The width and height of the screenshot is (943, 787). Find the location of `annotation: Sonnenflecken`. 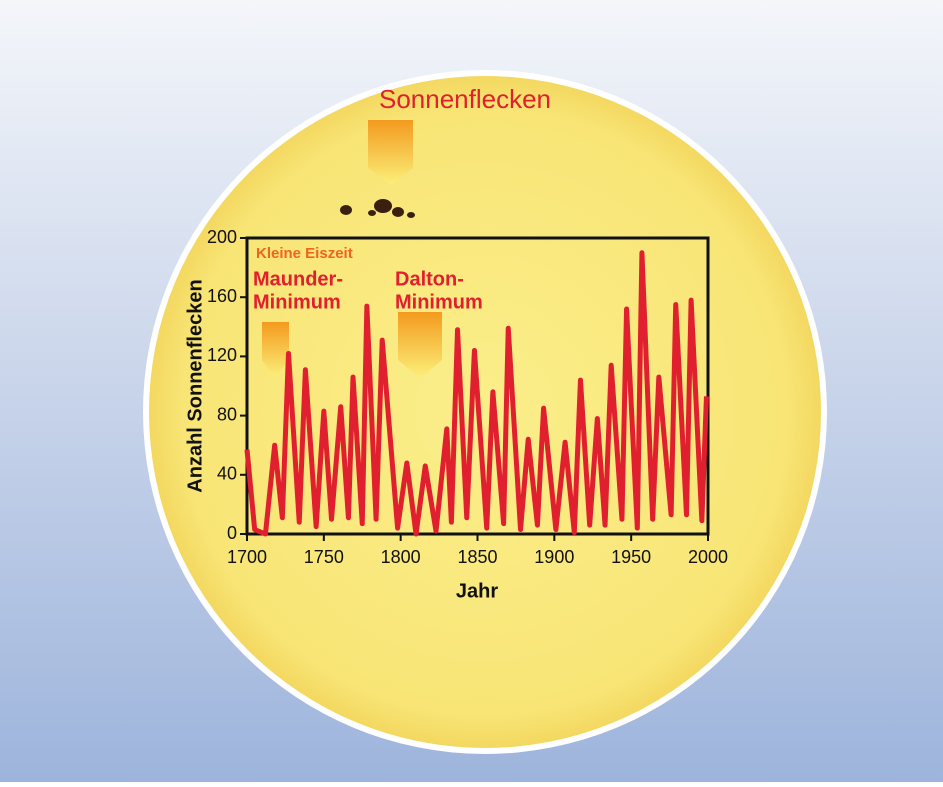

annotation: Sonnenflecken is located at coordinates (465, 99).